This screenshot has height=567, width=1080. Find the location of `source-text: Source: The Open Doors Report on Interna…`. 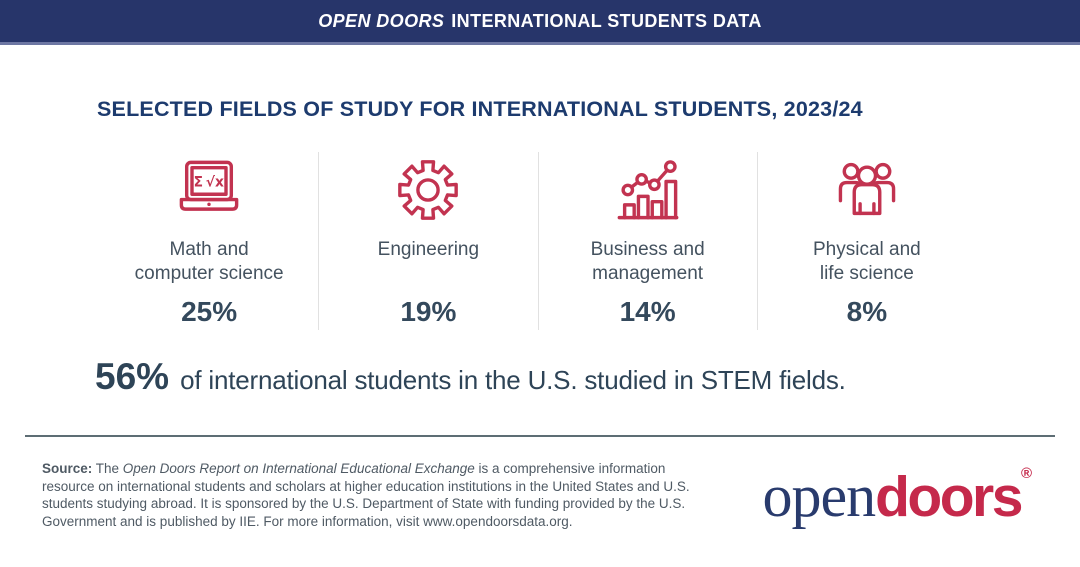

source-text: Source: The Open Doors Report on Interna… is located at coordinates (380, 495).